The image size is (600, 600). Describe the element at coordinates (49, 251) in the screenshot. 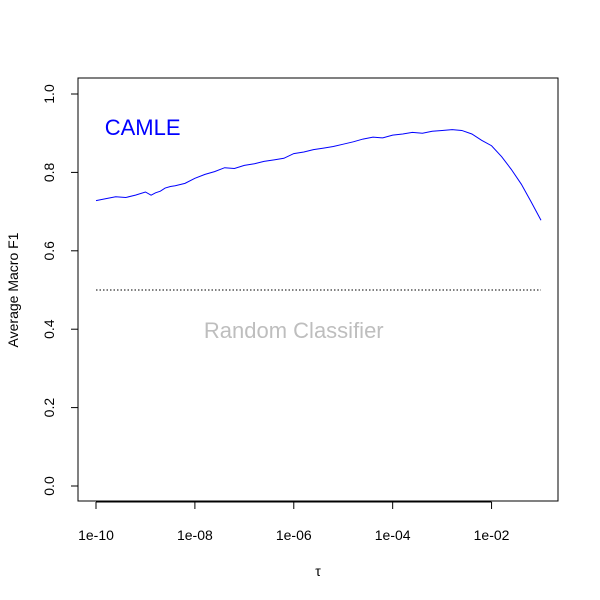

I see `y-tick-label: 0.6` at that location.